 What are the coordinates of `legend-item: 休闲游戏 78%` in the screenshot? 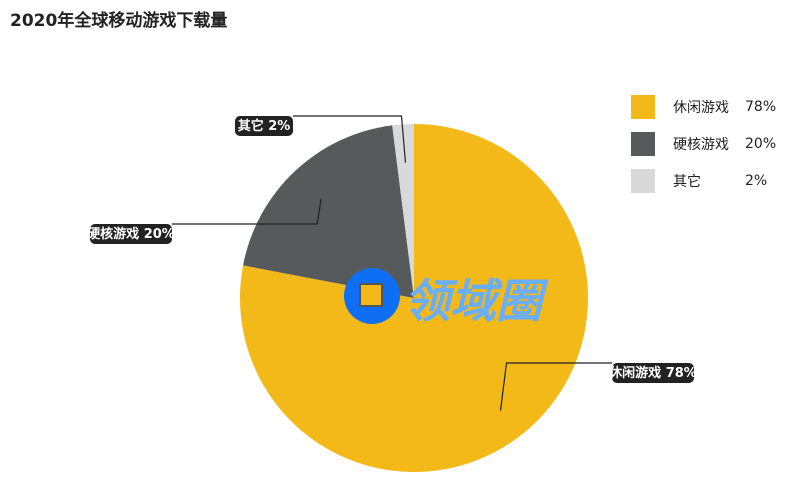 It's located at (703, 107).